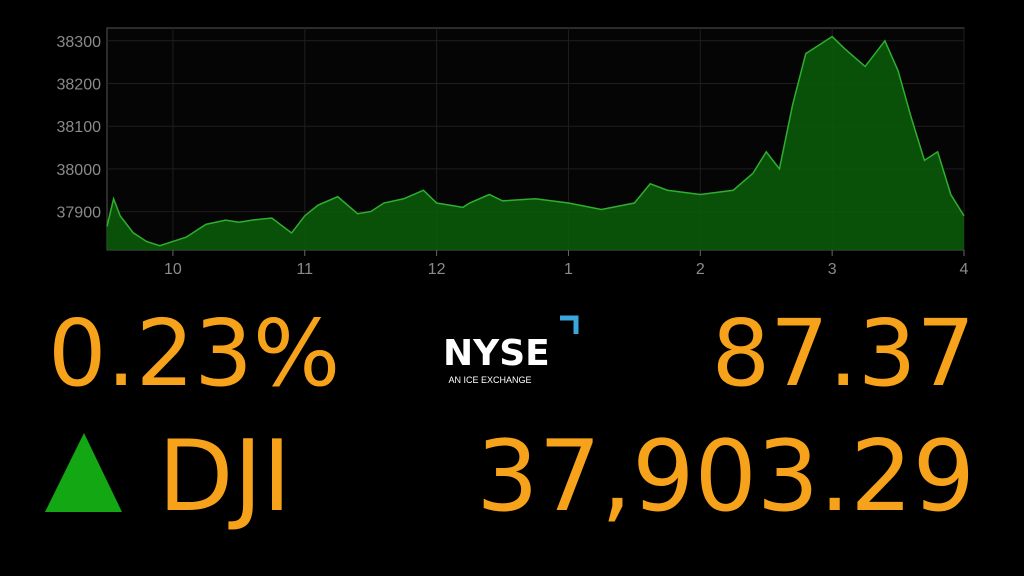 Image resolution: width=1024 pixels, height=576 pixels. I want to click on x-tick-label: 4, so click(964, 269).